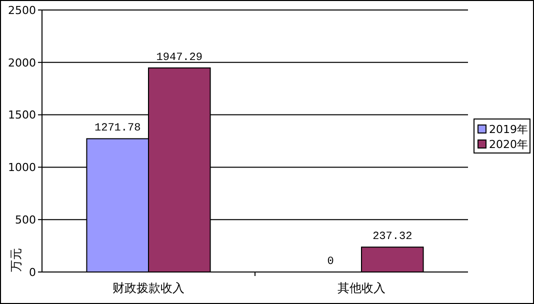 The height and width of the screenshot is (304, 534). What do you see at coordinates (22, 167) in the screenshot?
I see `y-tick-label: 1000` at bounding box center [22, 167].